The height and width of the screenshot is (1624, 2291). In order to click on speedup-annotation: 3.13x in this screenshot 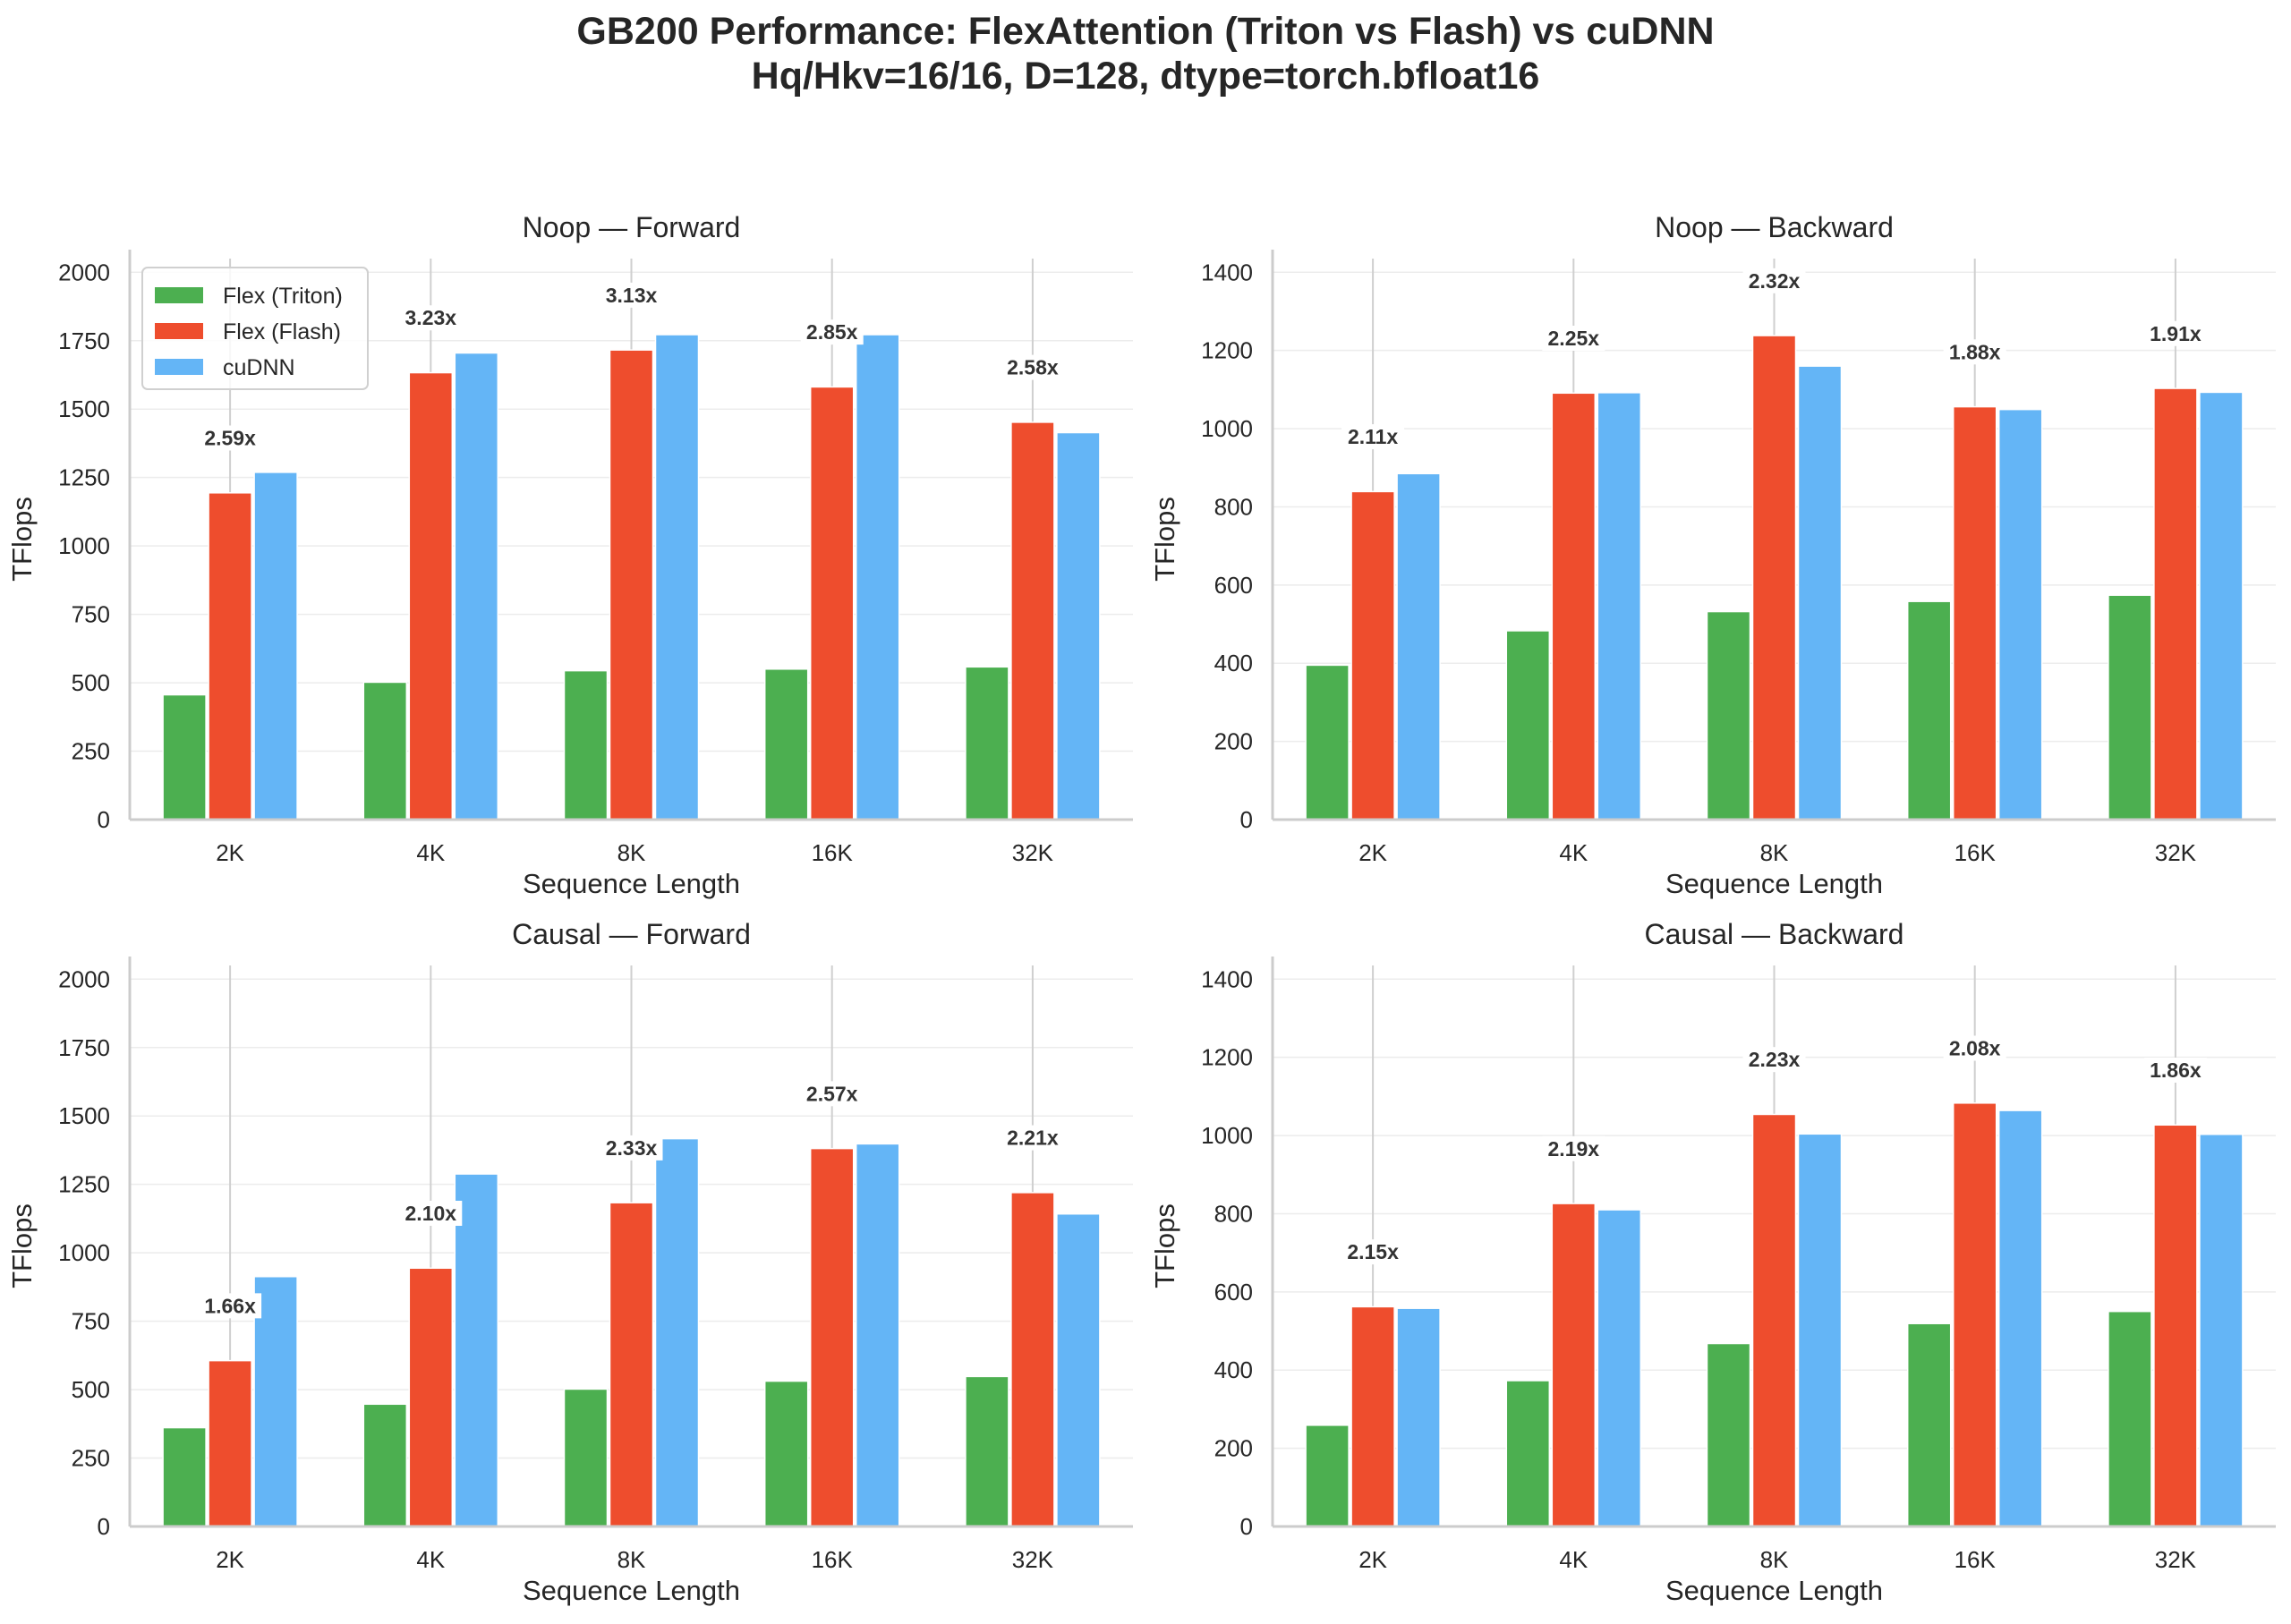, I will do `click(632, 295)`.